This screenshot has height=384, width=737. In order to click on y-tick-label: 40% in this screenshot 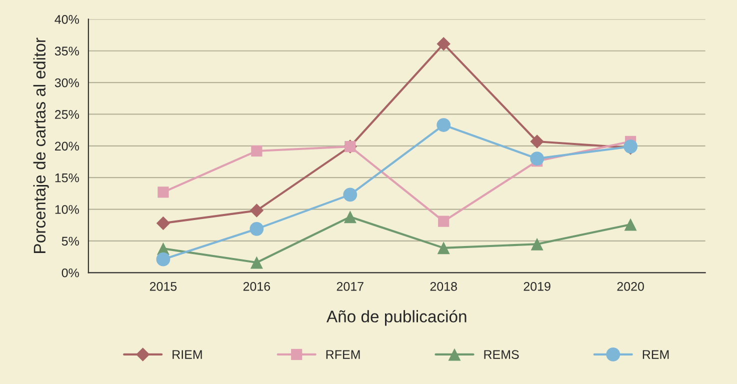, I will do `click(66, 19)`.